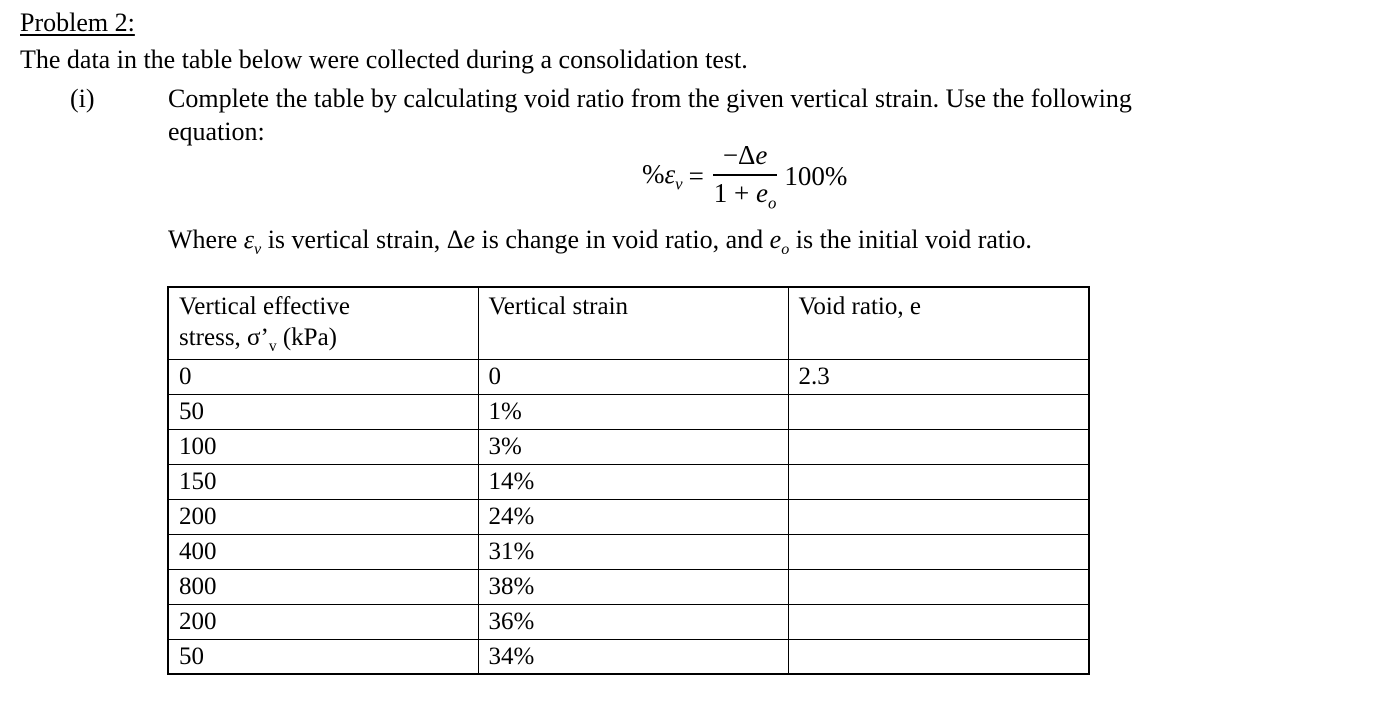 The image size is (1390, 706). What do you see at coordinates (633, 323) in the screenshot?
I see `header-strain: Vertical strain` at bounding box center [633, 323].